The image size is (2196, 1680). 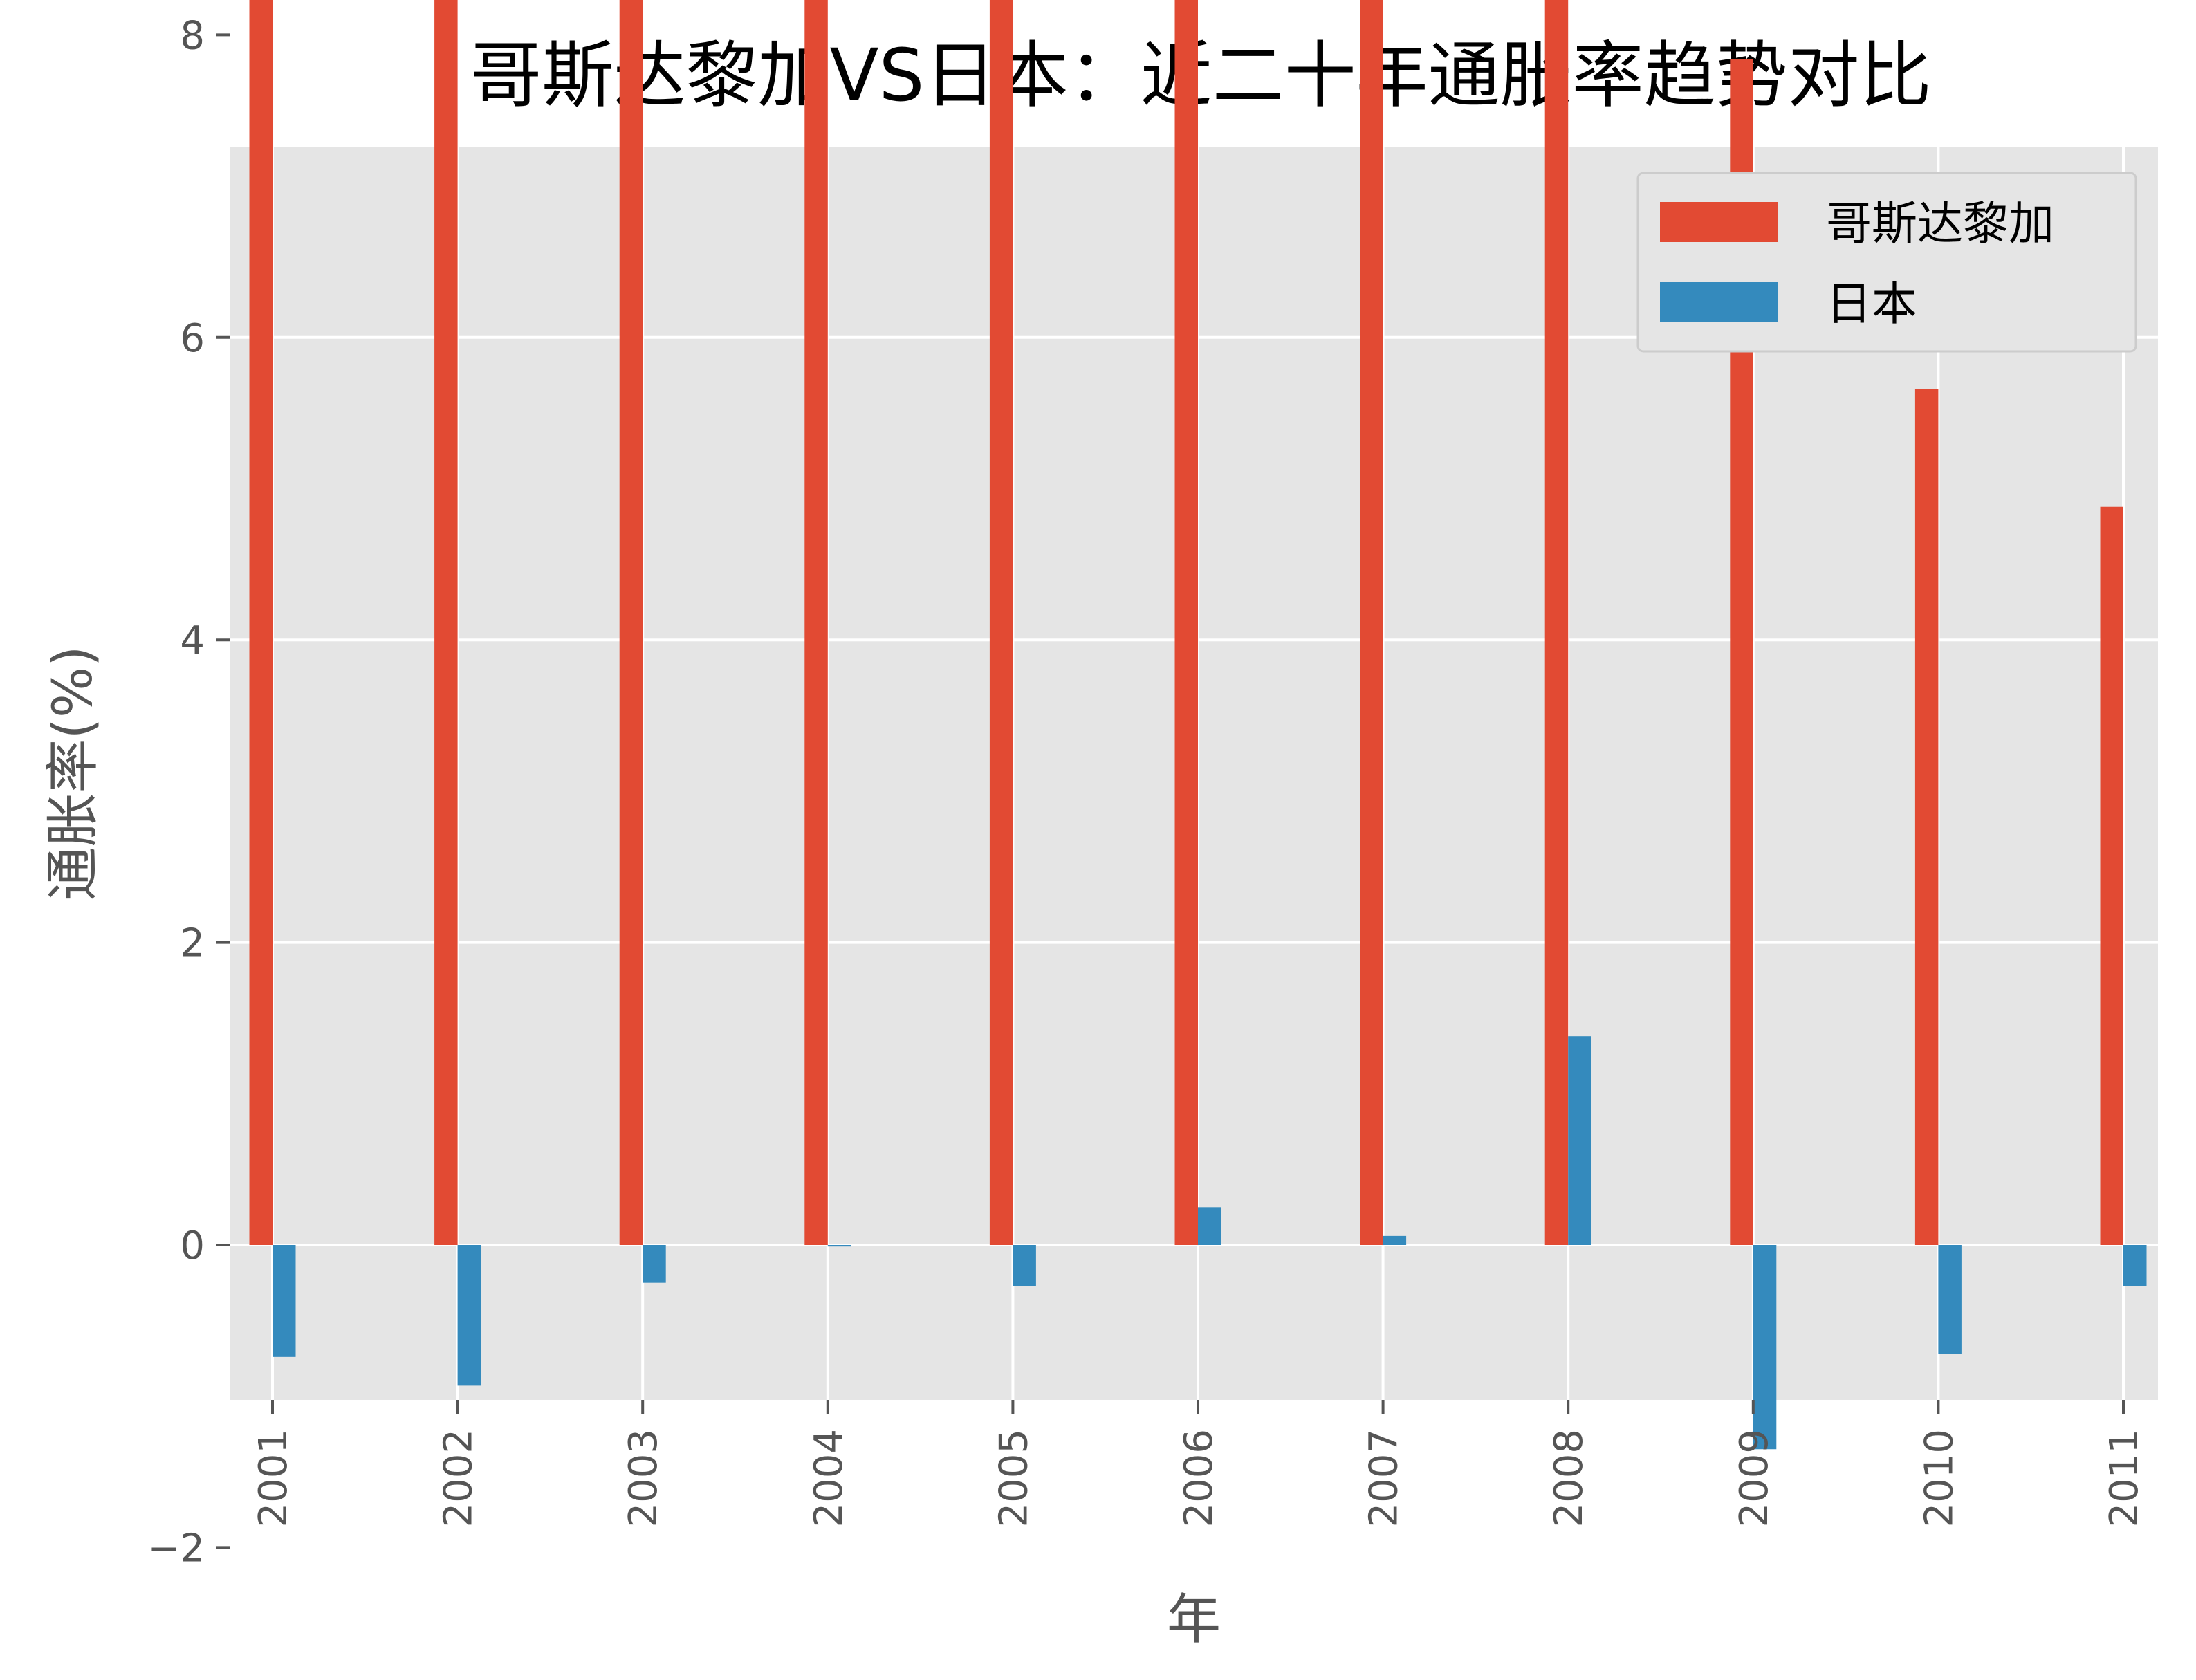 What do you see at coordinates (469, 1315) in the screenshot?
I see `bar-japan-2002` at bounding box center [469, 1315].